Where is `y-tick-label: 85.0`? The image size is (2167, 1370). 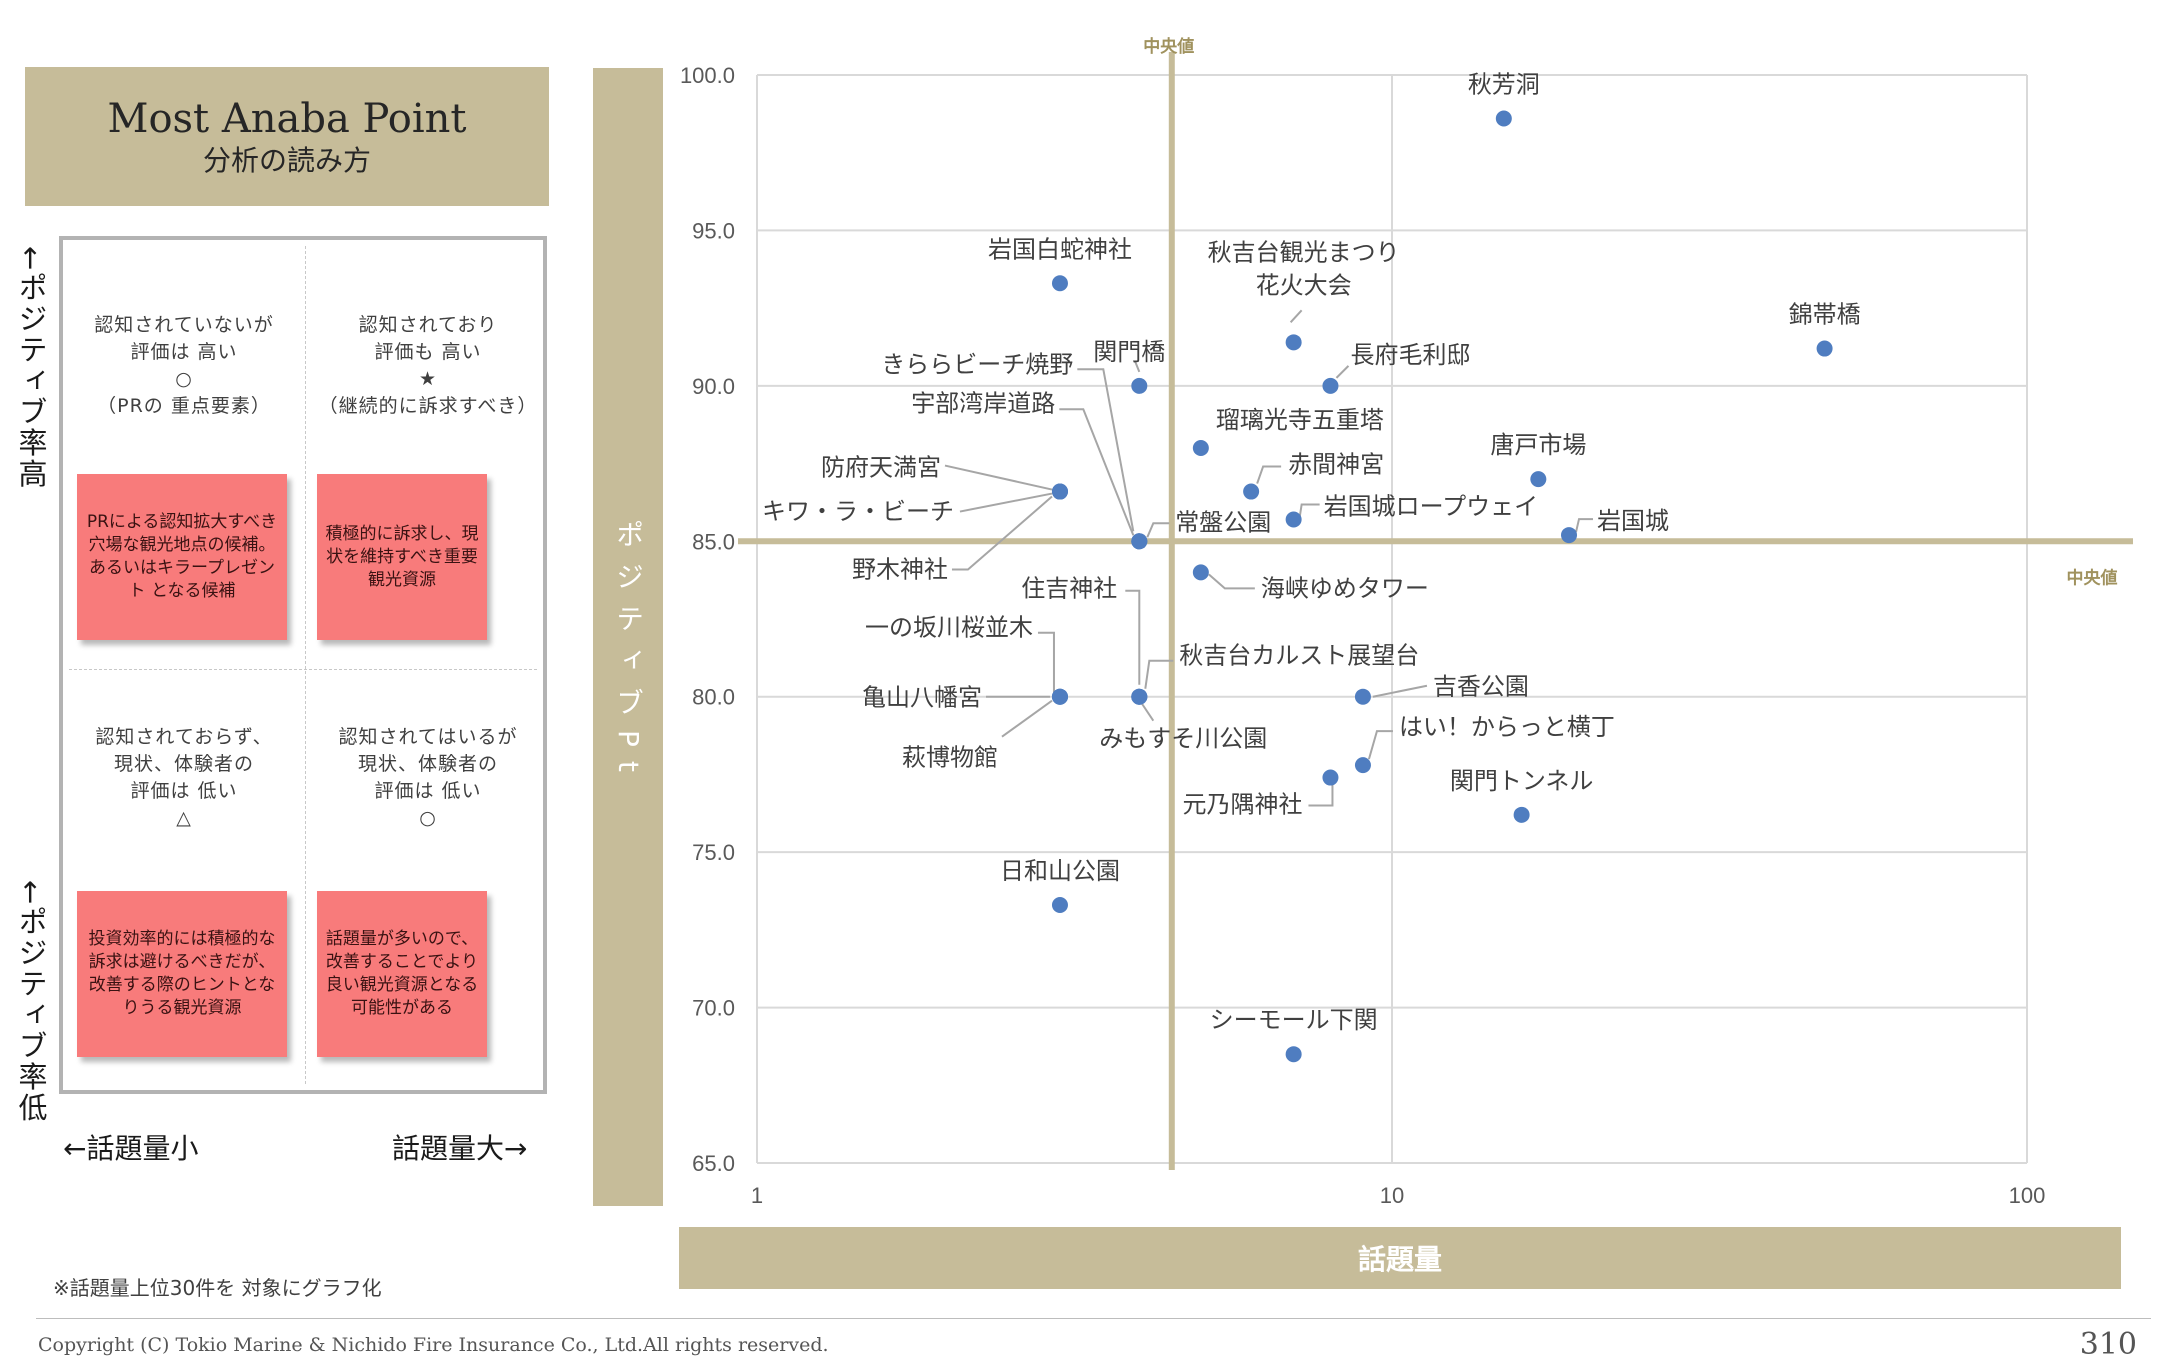 y-tick-label: 85.0 is located at coordinates (713, 541).